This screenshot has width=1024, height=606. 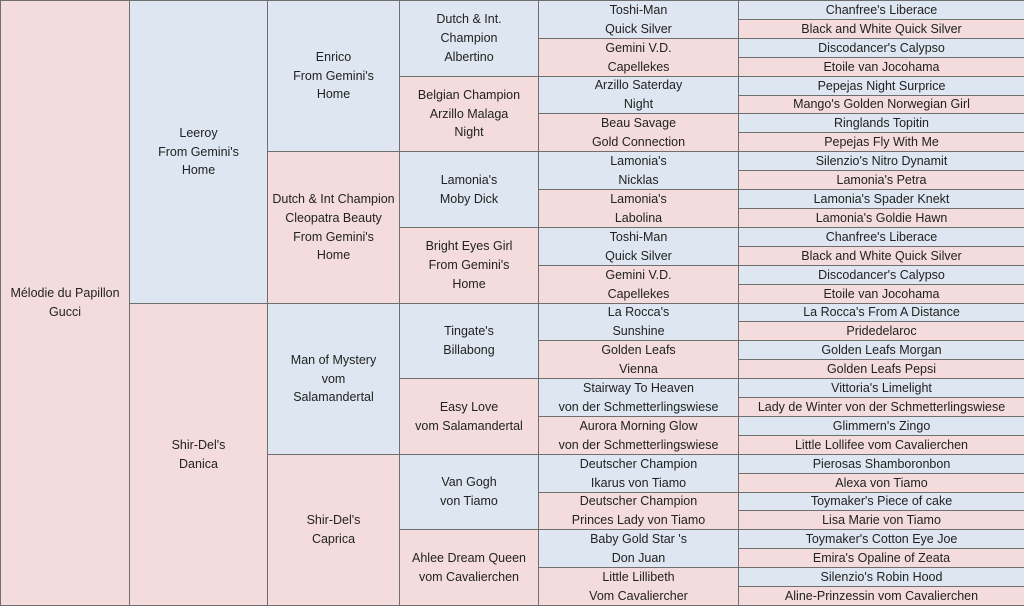 I want to click on ancestor-gen2-3-line: vom, so click(x=333, y=378).